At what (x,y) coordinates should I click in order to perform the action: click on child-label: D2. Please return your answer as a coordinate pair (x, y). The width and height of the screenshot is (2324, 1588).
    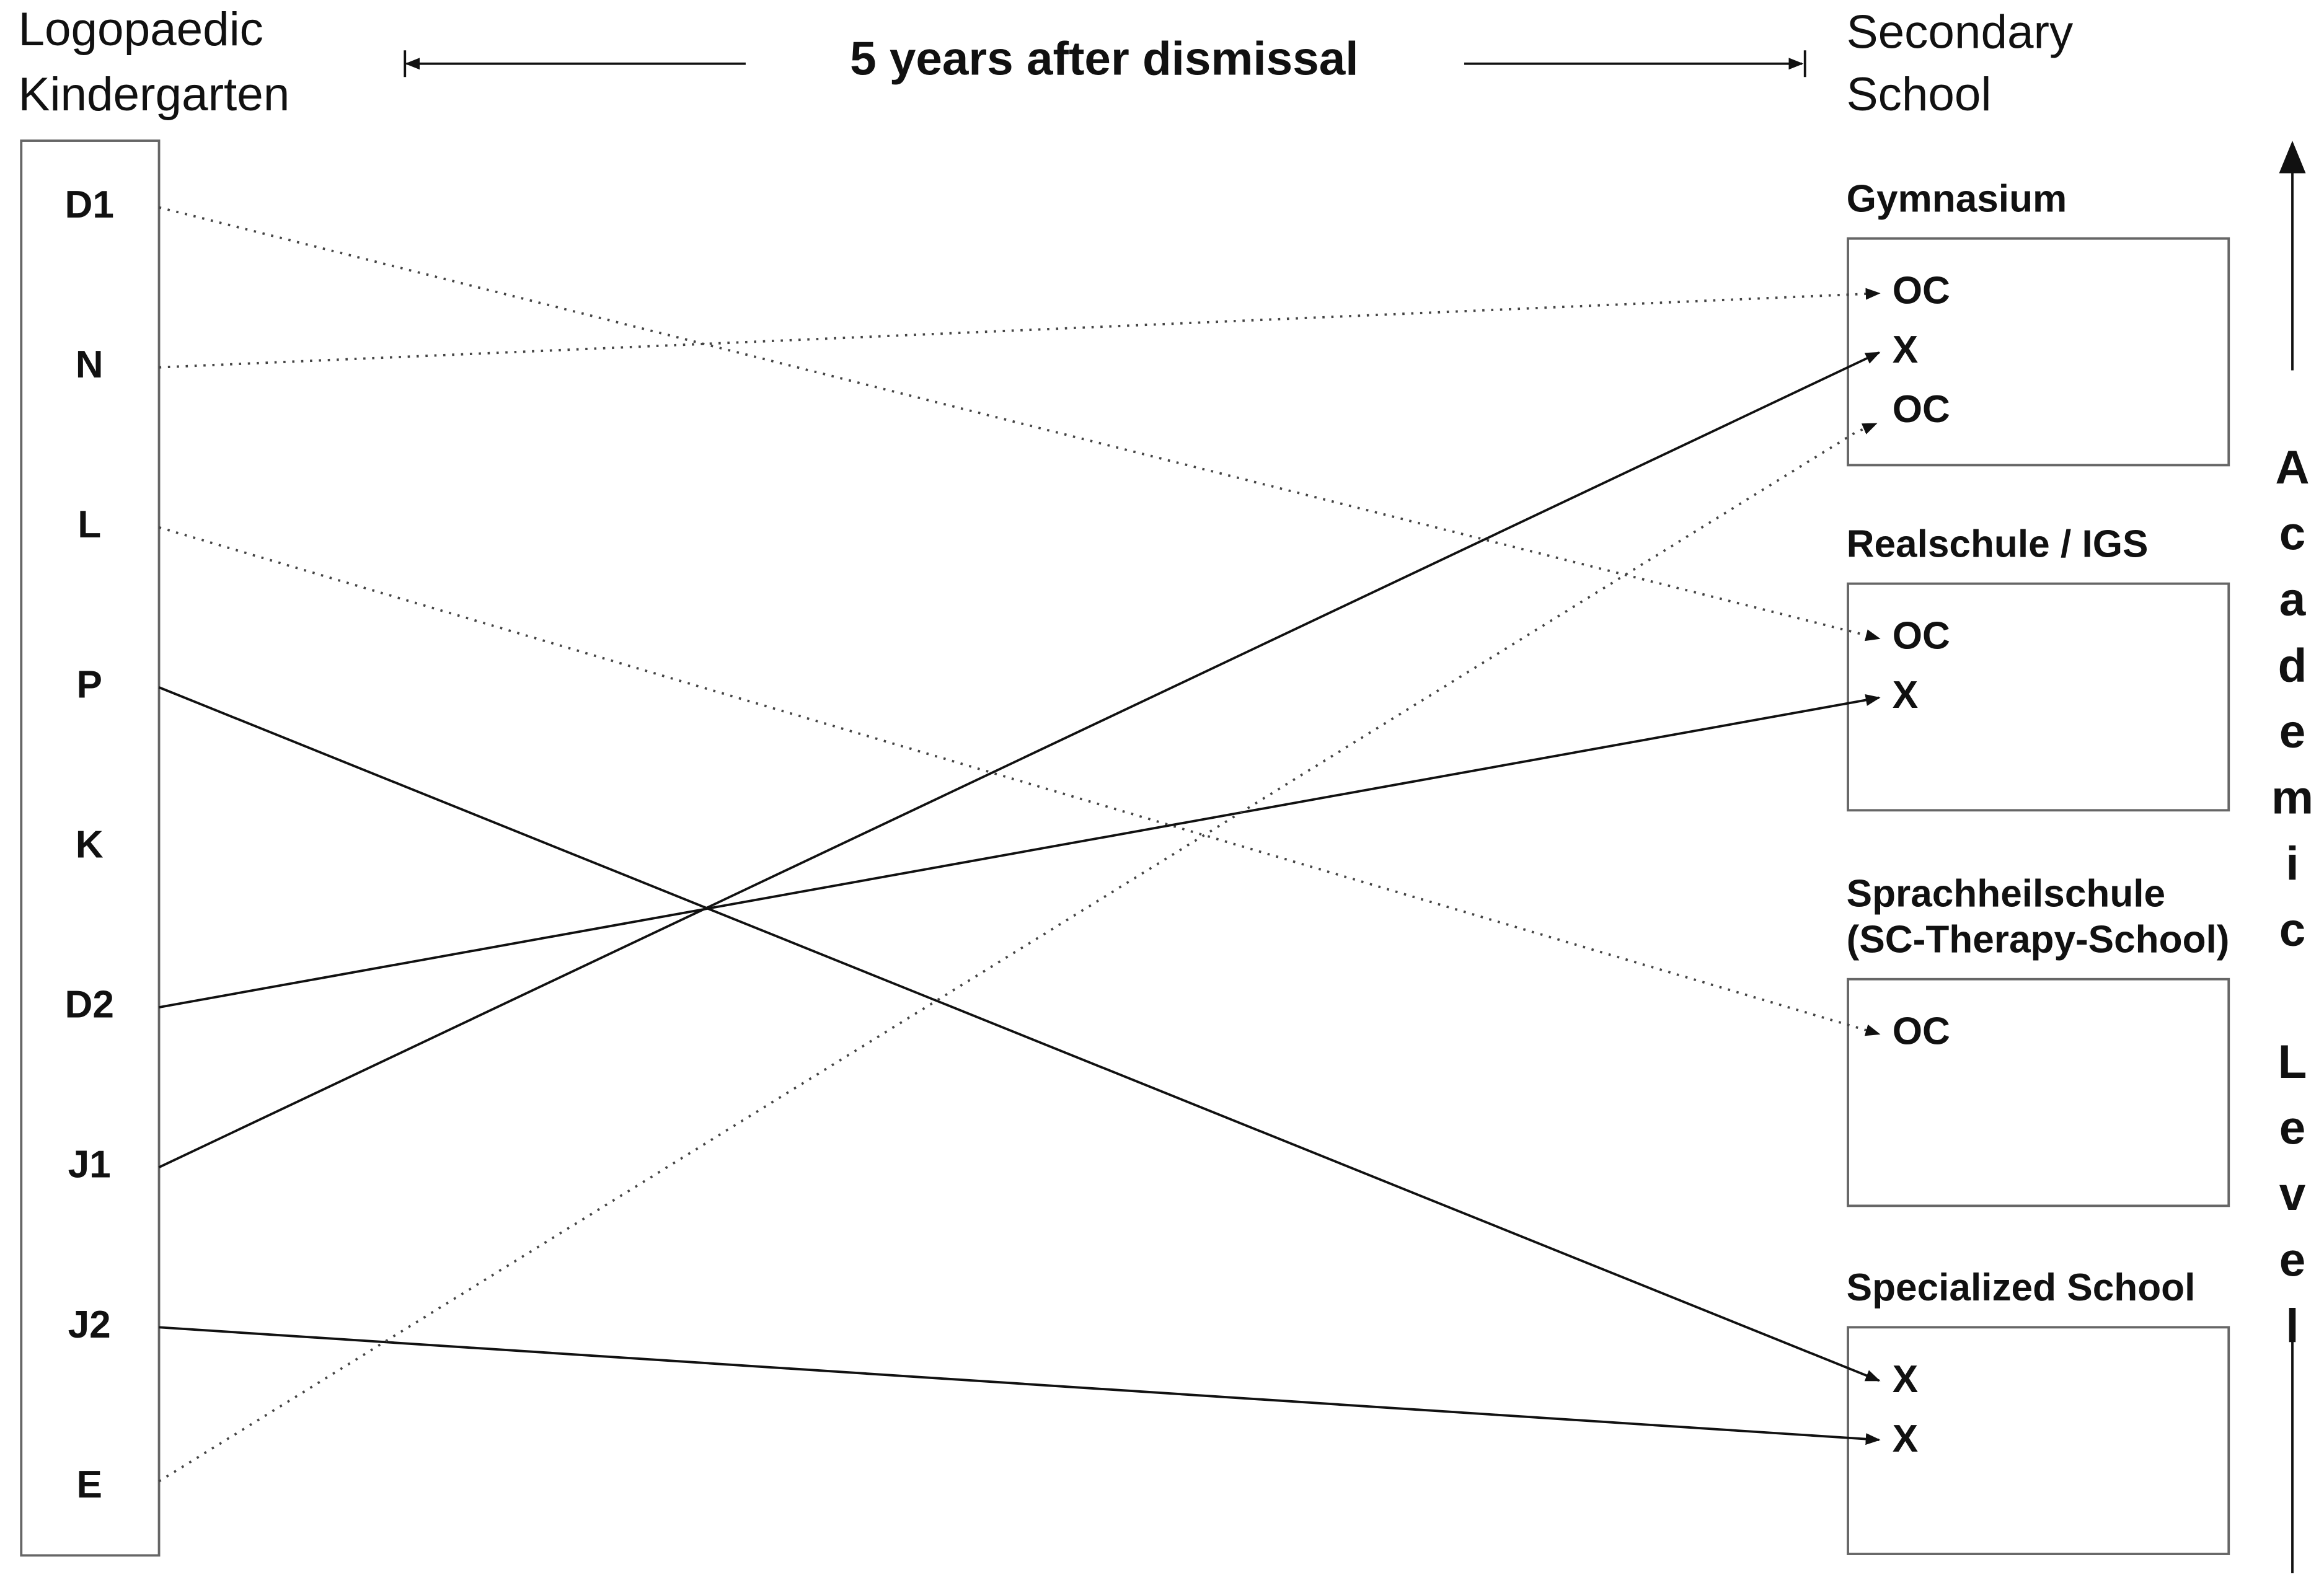
    Looking at the image, I should click on (88, 1005).